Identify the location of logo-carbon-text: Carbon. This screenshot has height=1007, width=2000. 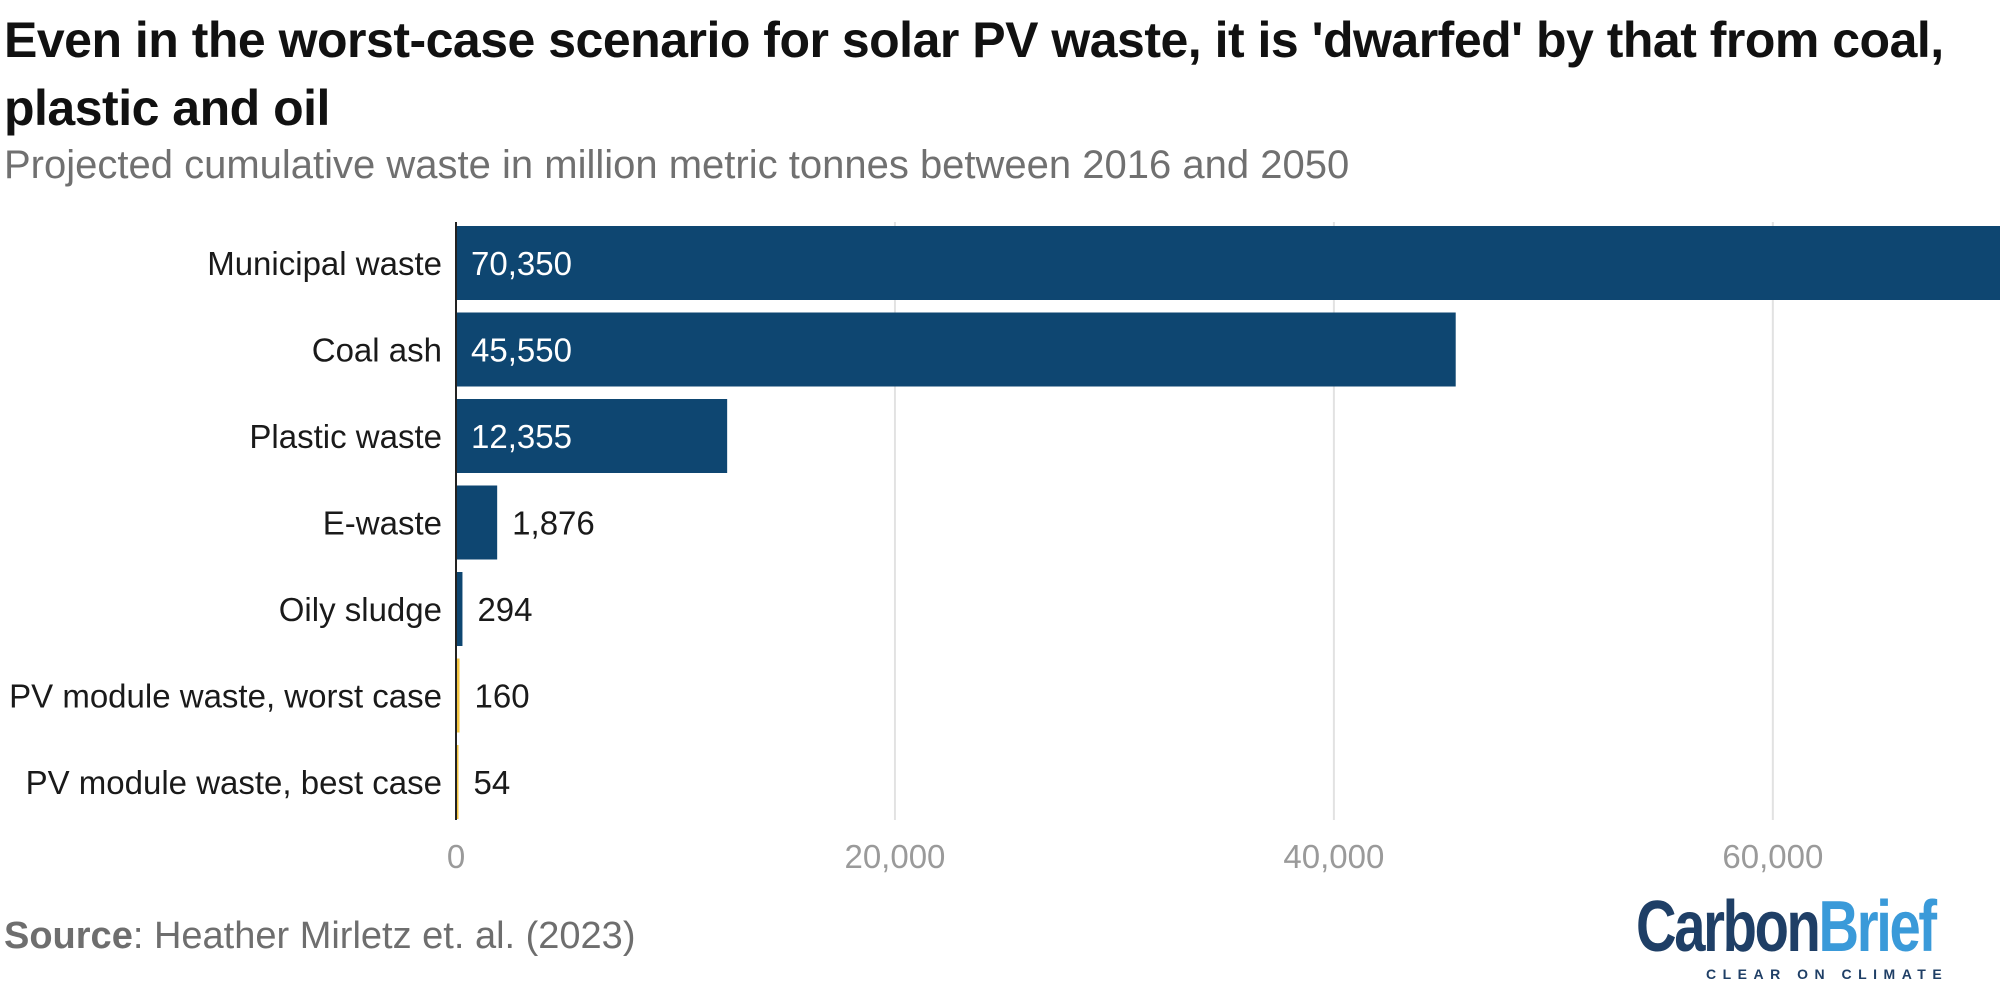
(1728, 927).